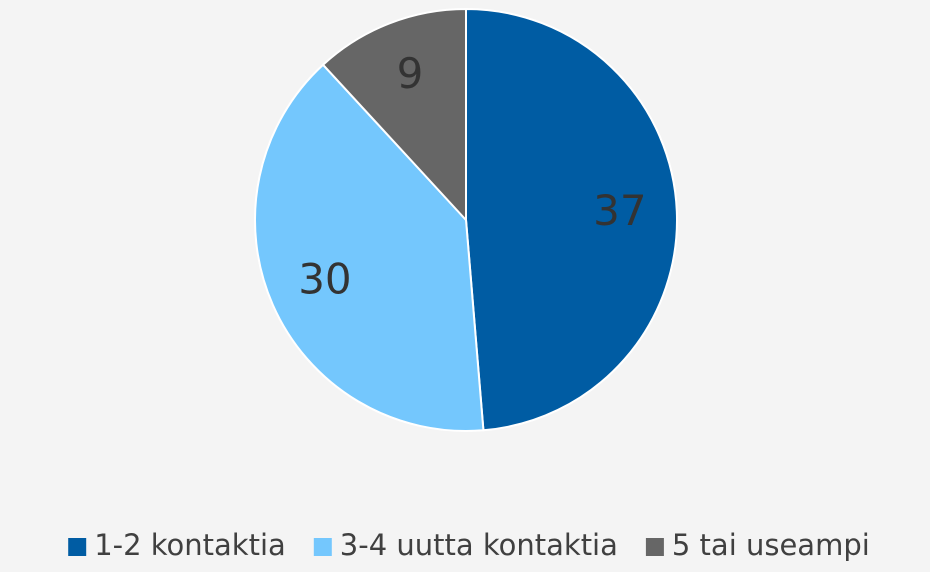  What do you see at coordinates (771, 545) in the screenshot?
I see `legend-label: 5 tai useampi` at bounding box center [771, 545].